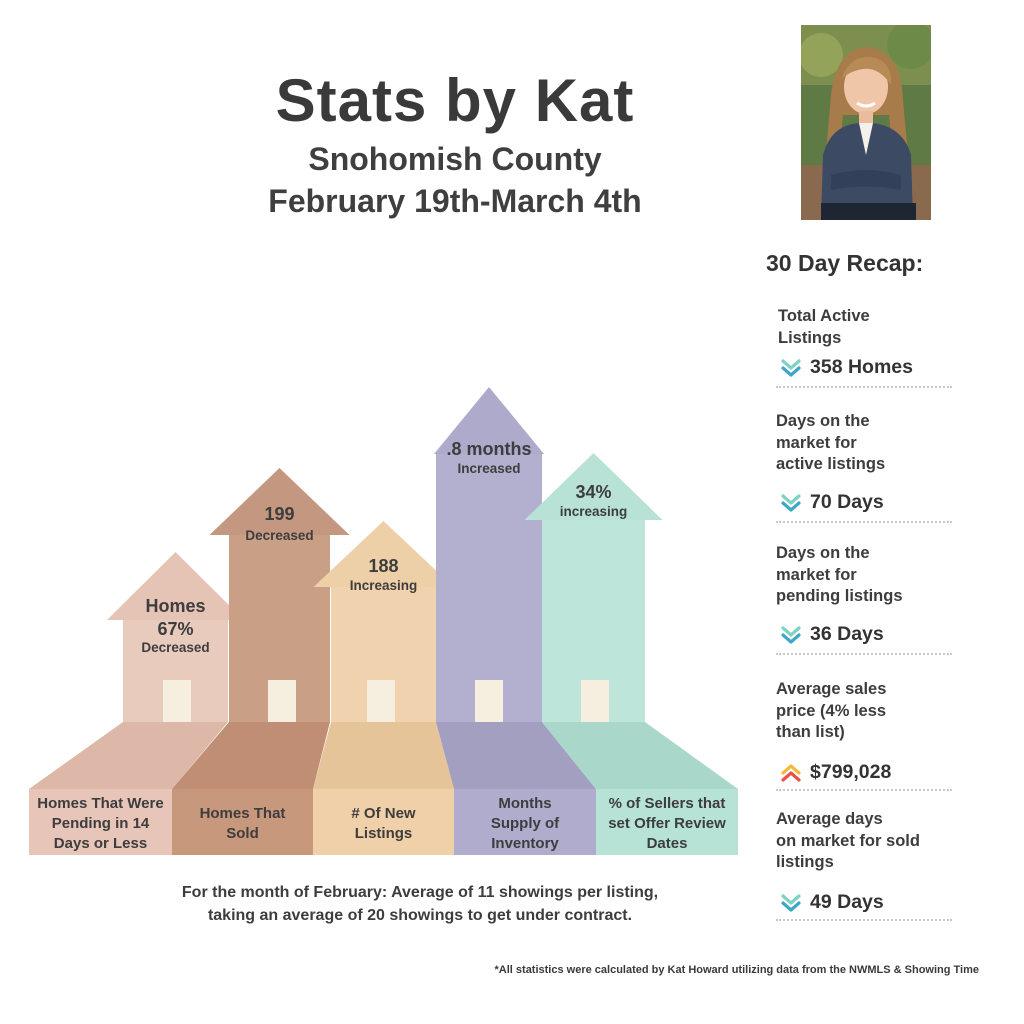 This screenshot has width=1024, height=1024. Describe the element at coordinates (279, 514) in the screenshot. I see `house-value: 199` at that location.